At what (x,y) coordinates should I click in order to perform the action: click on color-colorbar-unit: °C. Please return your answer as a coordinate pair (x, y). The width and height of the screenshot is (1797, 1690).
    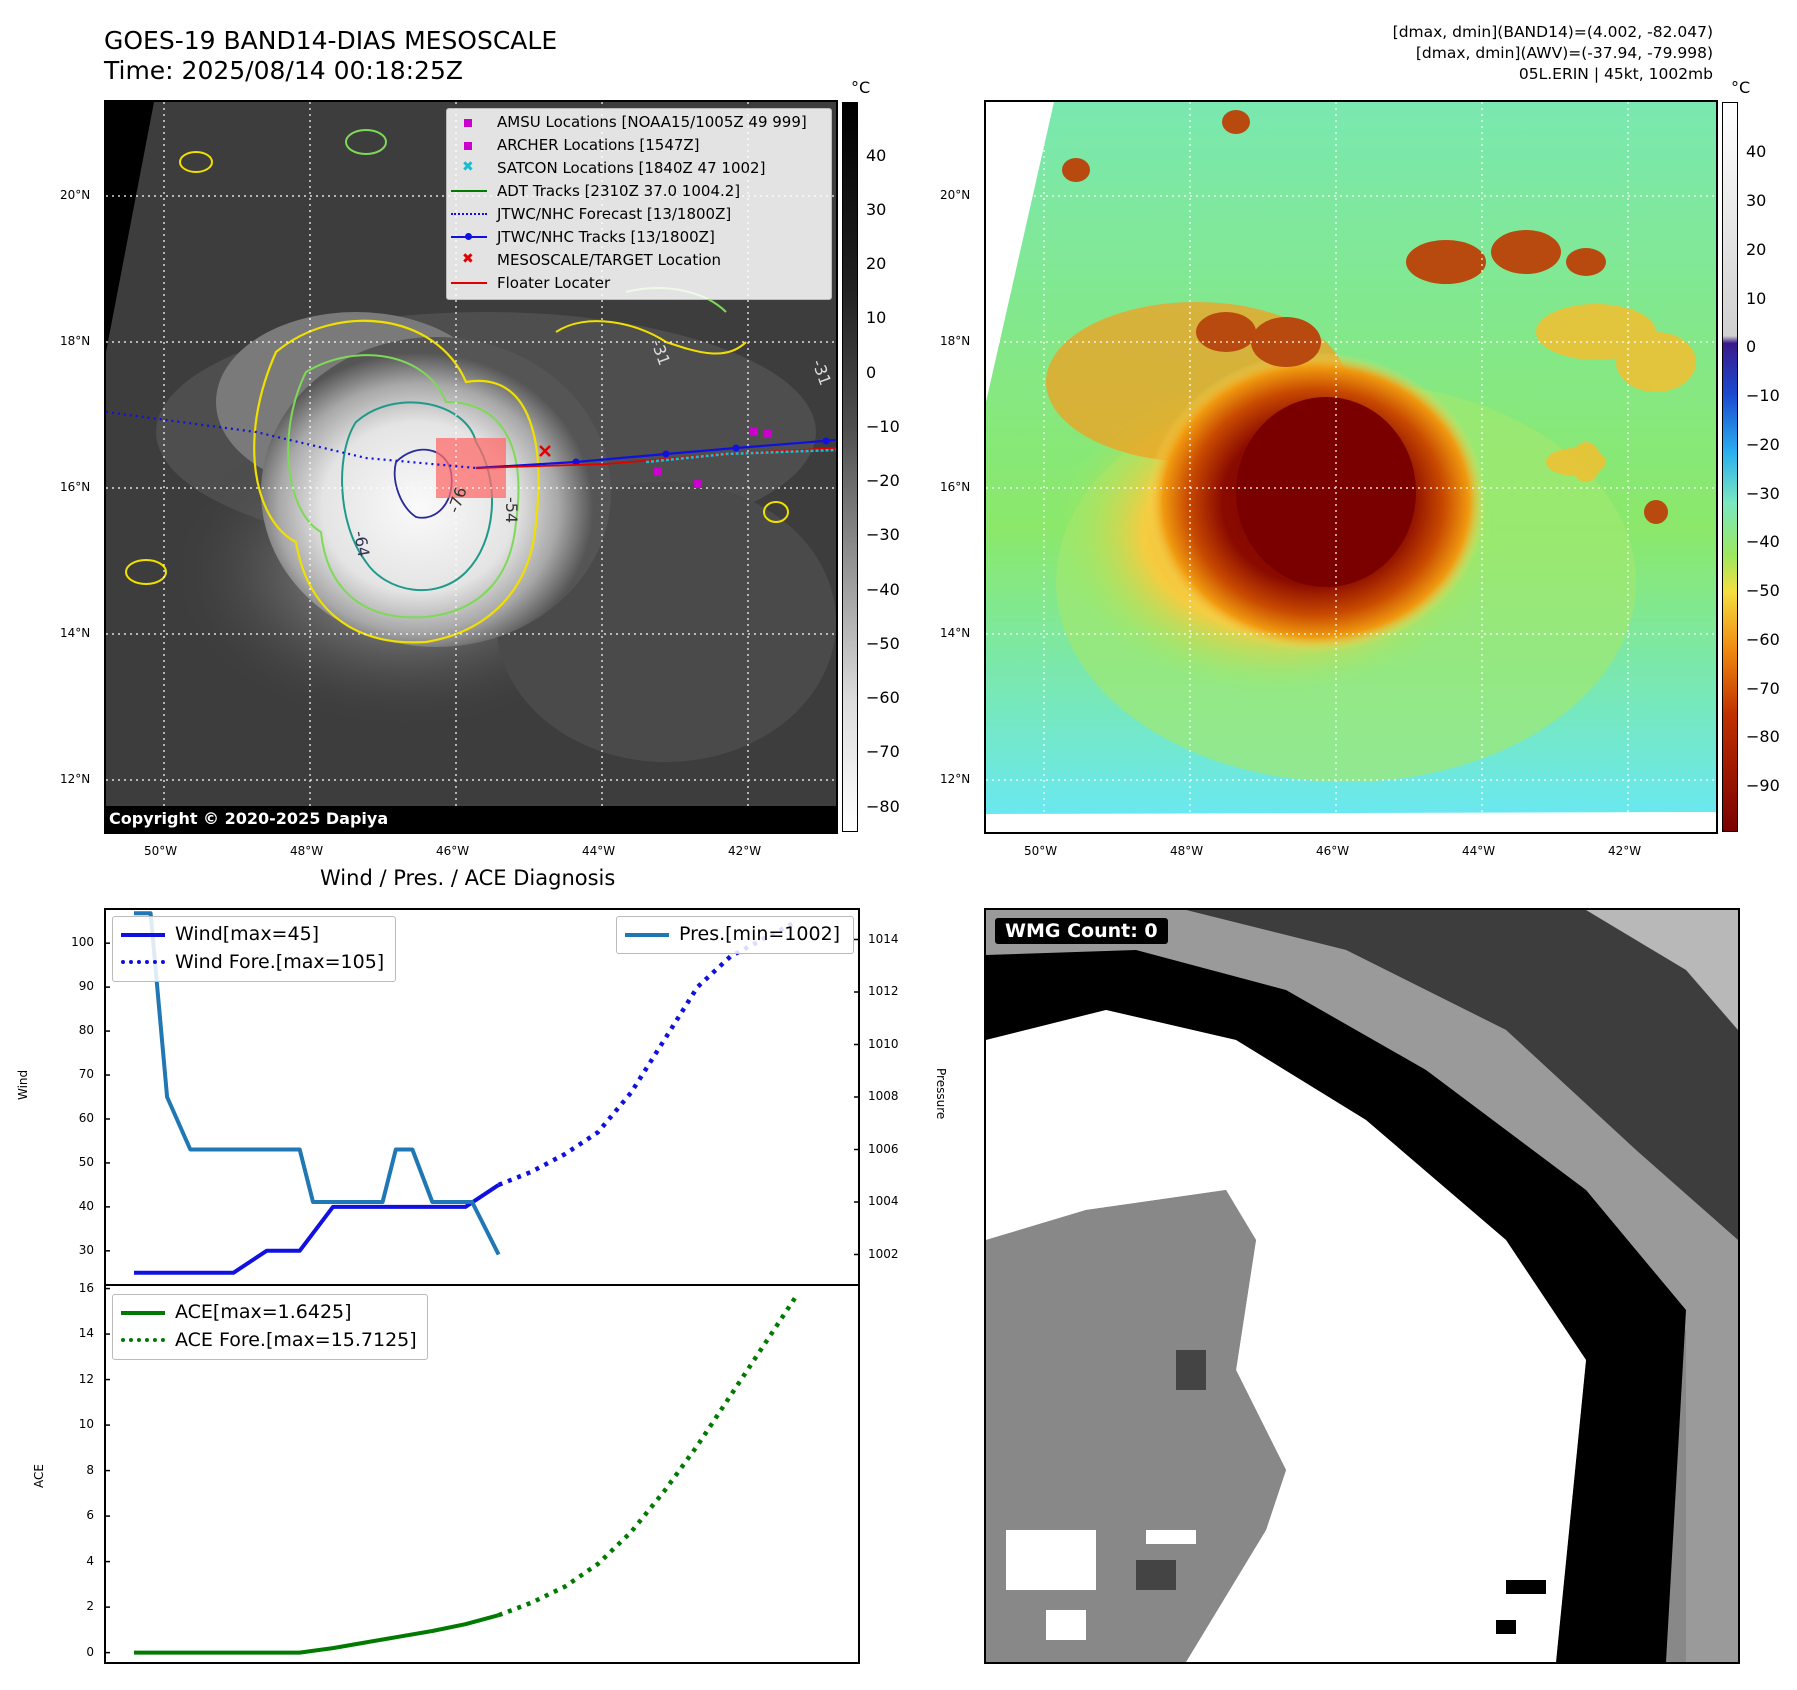
    Looking at the image, I should click on (1741, 87).